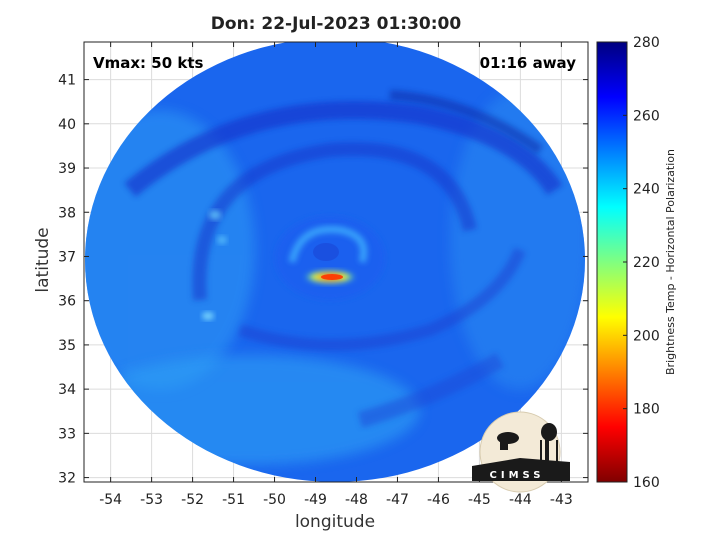  What do you see at coordinates (479, 500) in the screenshot?
I see `x-tick-label: -45` at bounding box center [479, 500].